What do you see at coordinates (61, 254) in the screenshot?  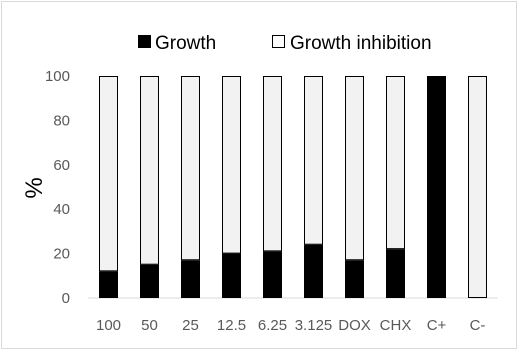 I see `y-tick-label: 20` at bounding box center [61, 254].